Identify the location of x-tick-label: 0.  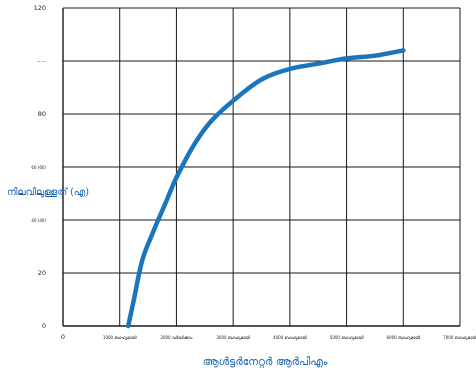
(63, 337).